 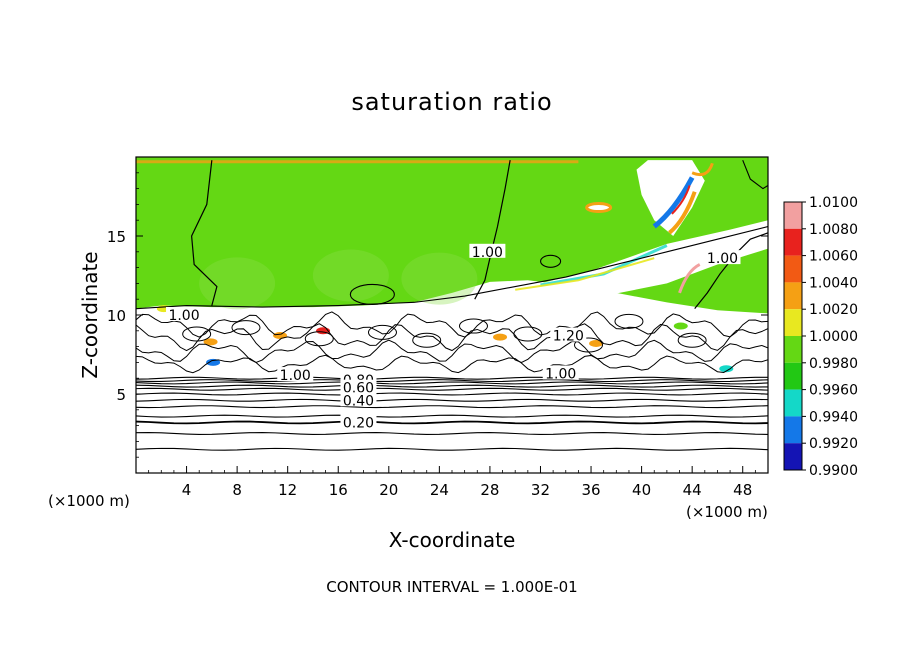 What do you see at coordinates (702, 169) in the screenshot?
I see `rim-top` at bounding box center [702, 169].